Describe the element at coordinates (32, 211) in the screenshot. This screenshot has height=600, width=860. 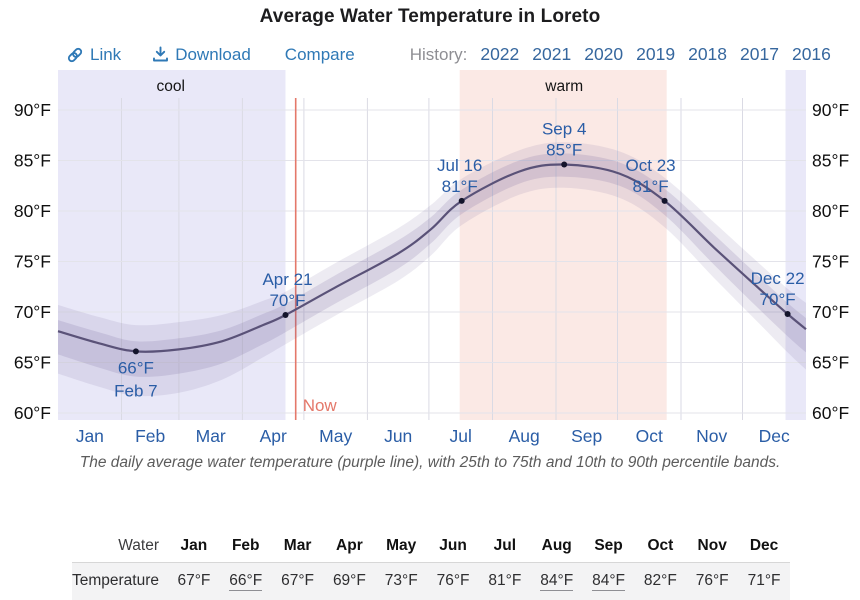
I see `y-tick-left: 80°F` at that location.